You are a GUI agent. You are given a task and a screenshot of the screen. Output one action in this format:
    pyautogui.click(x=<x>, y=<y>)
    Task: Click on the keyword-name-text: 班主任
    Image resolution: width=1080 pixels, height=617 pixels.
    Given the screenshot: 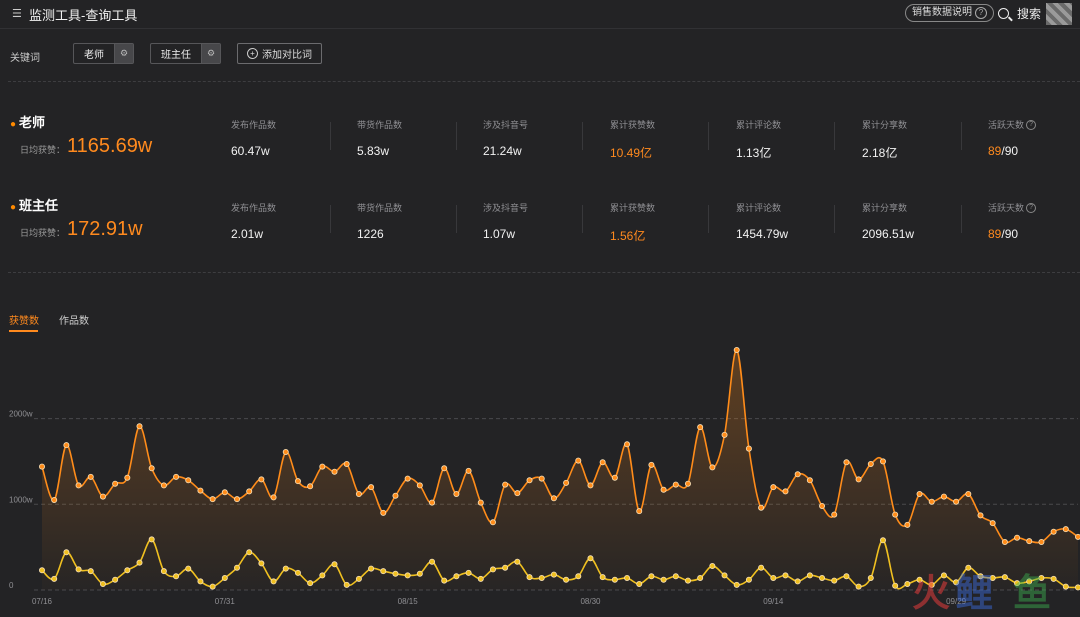 What is the action you would take?
    pyautogui.click(x=39, y=205)
    